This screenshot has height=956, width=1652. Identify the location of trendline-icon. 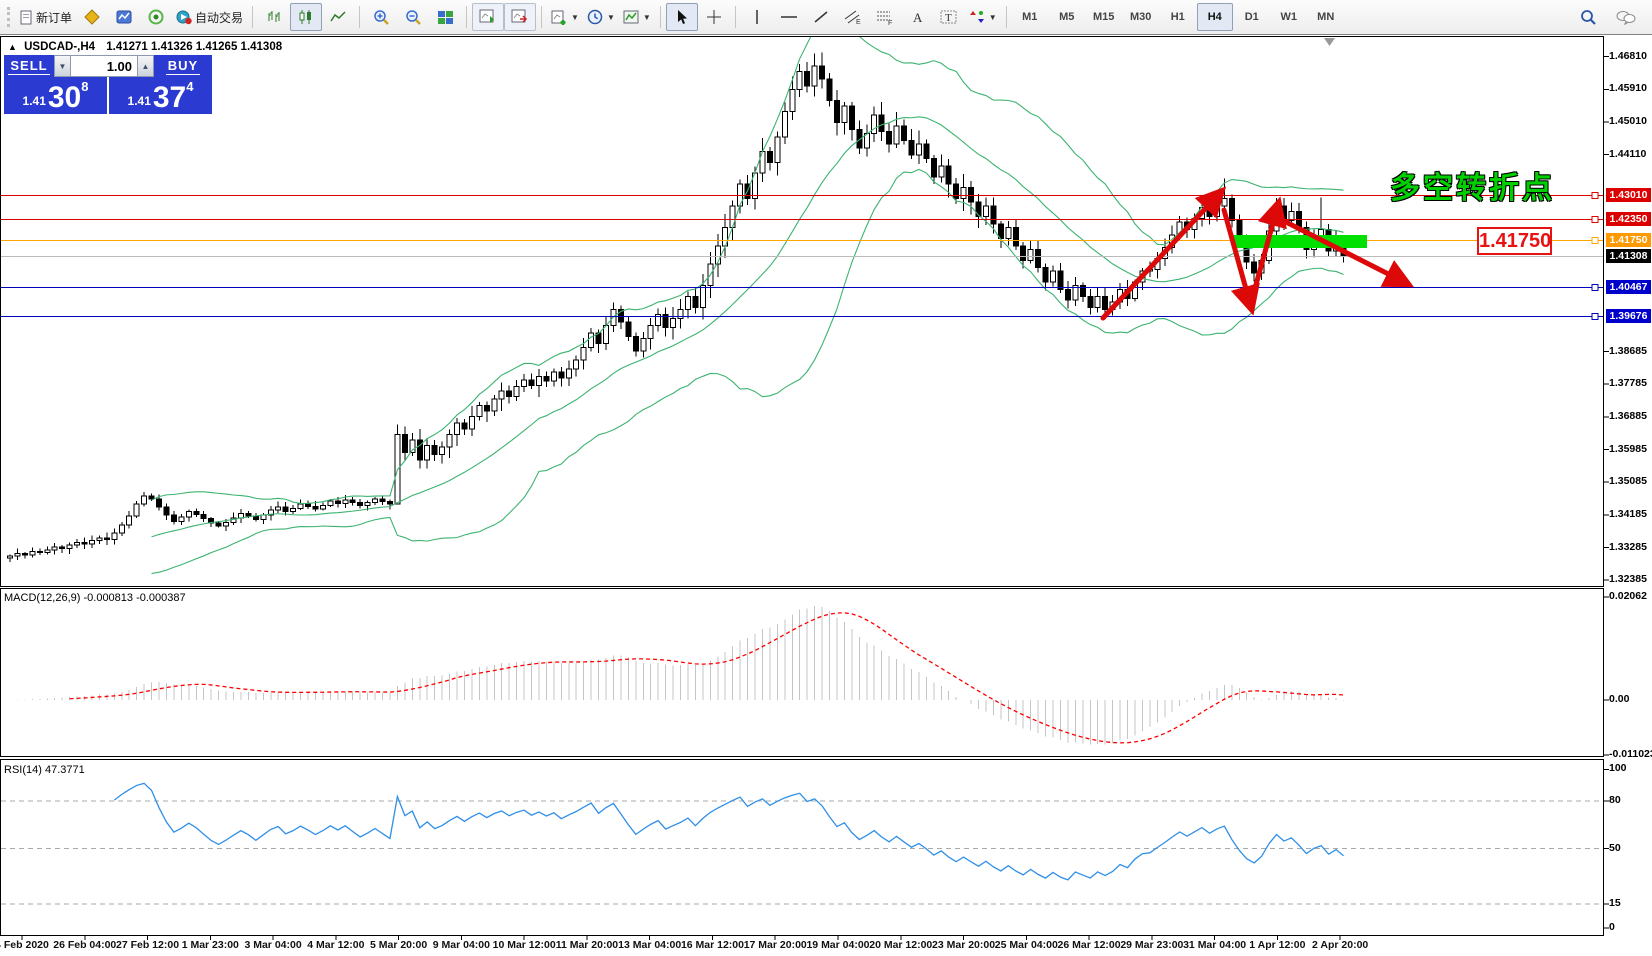
(821, 17).